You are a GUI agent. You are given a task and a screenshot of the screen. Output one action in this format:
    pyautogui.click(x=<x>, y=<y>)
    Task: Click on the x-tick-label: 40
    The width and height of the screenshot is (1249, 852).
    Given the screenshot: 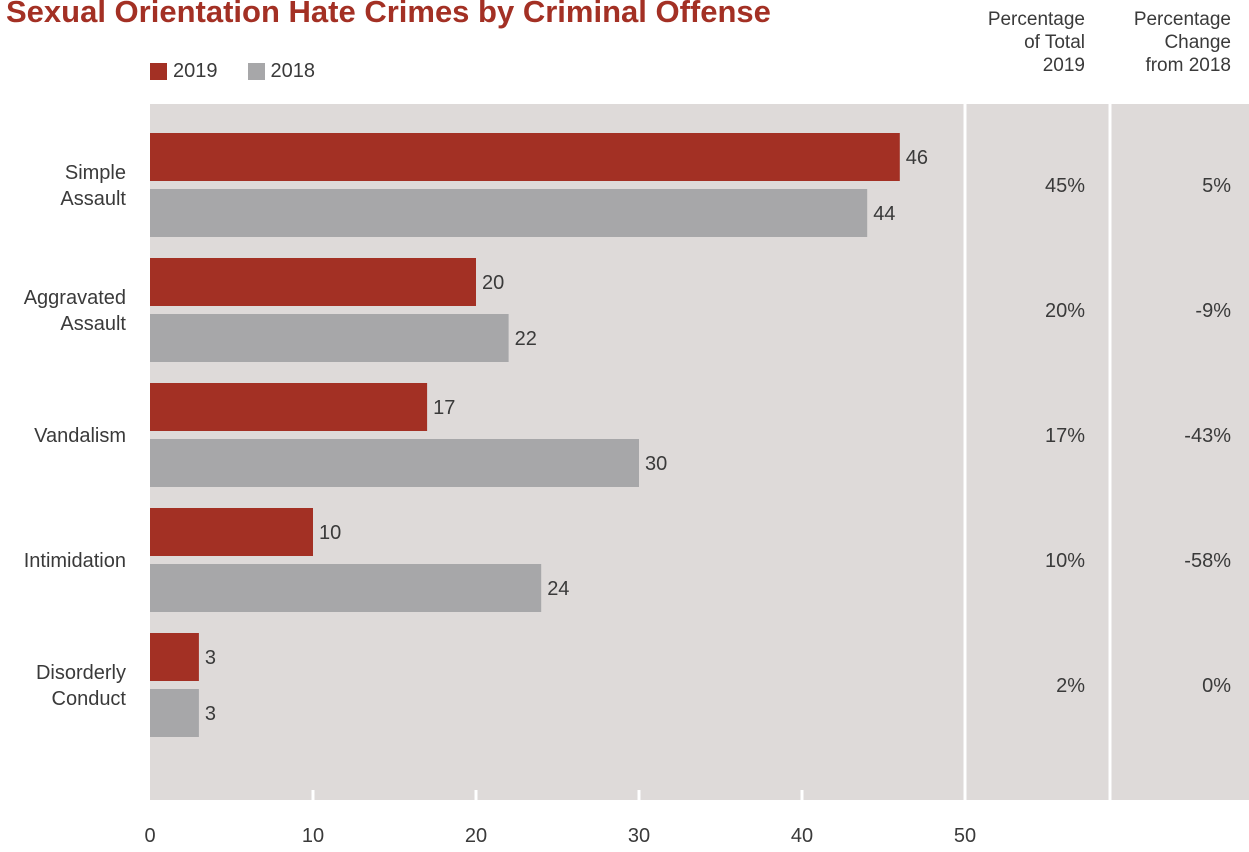 What is the action you would take?
    pyautogui.click(x=802, y=836)
    